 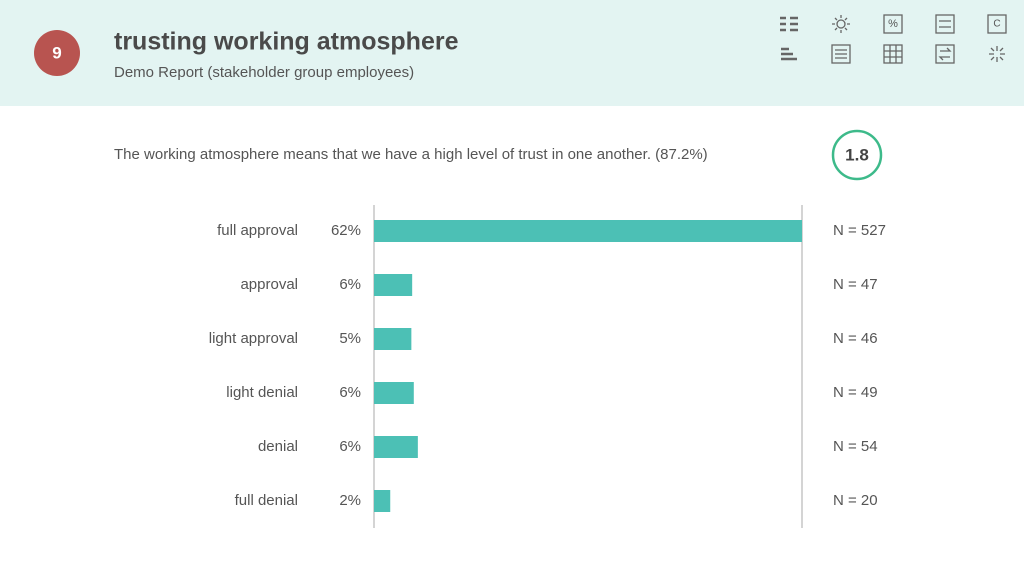 I want to click on score: 1.8, so click(x=857, y=154).